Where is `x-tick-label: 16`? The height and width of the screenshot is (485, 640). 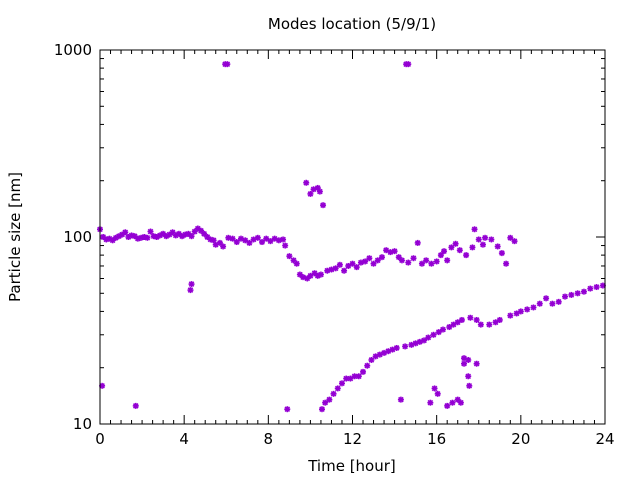 x-tick-label: 16 is located at coordinates (436, 439).